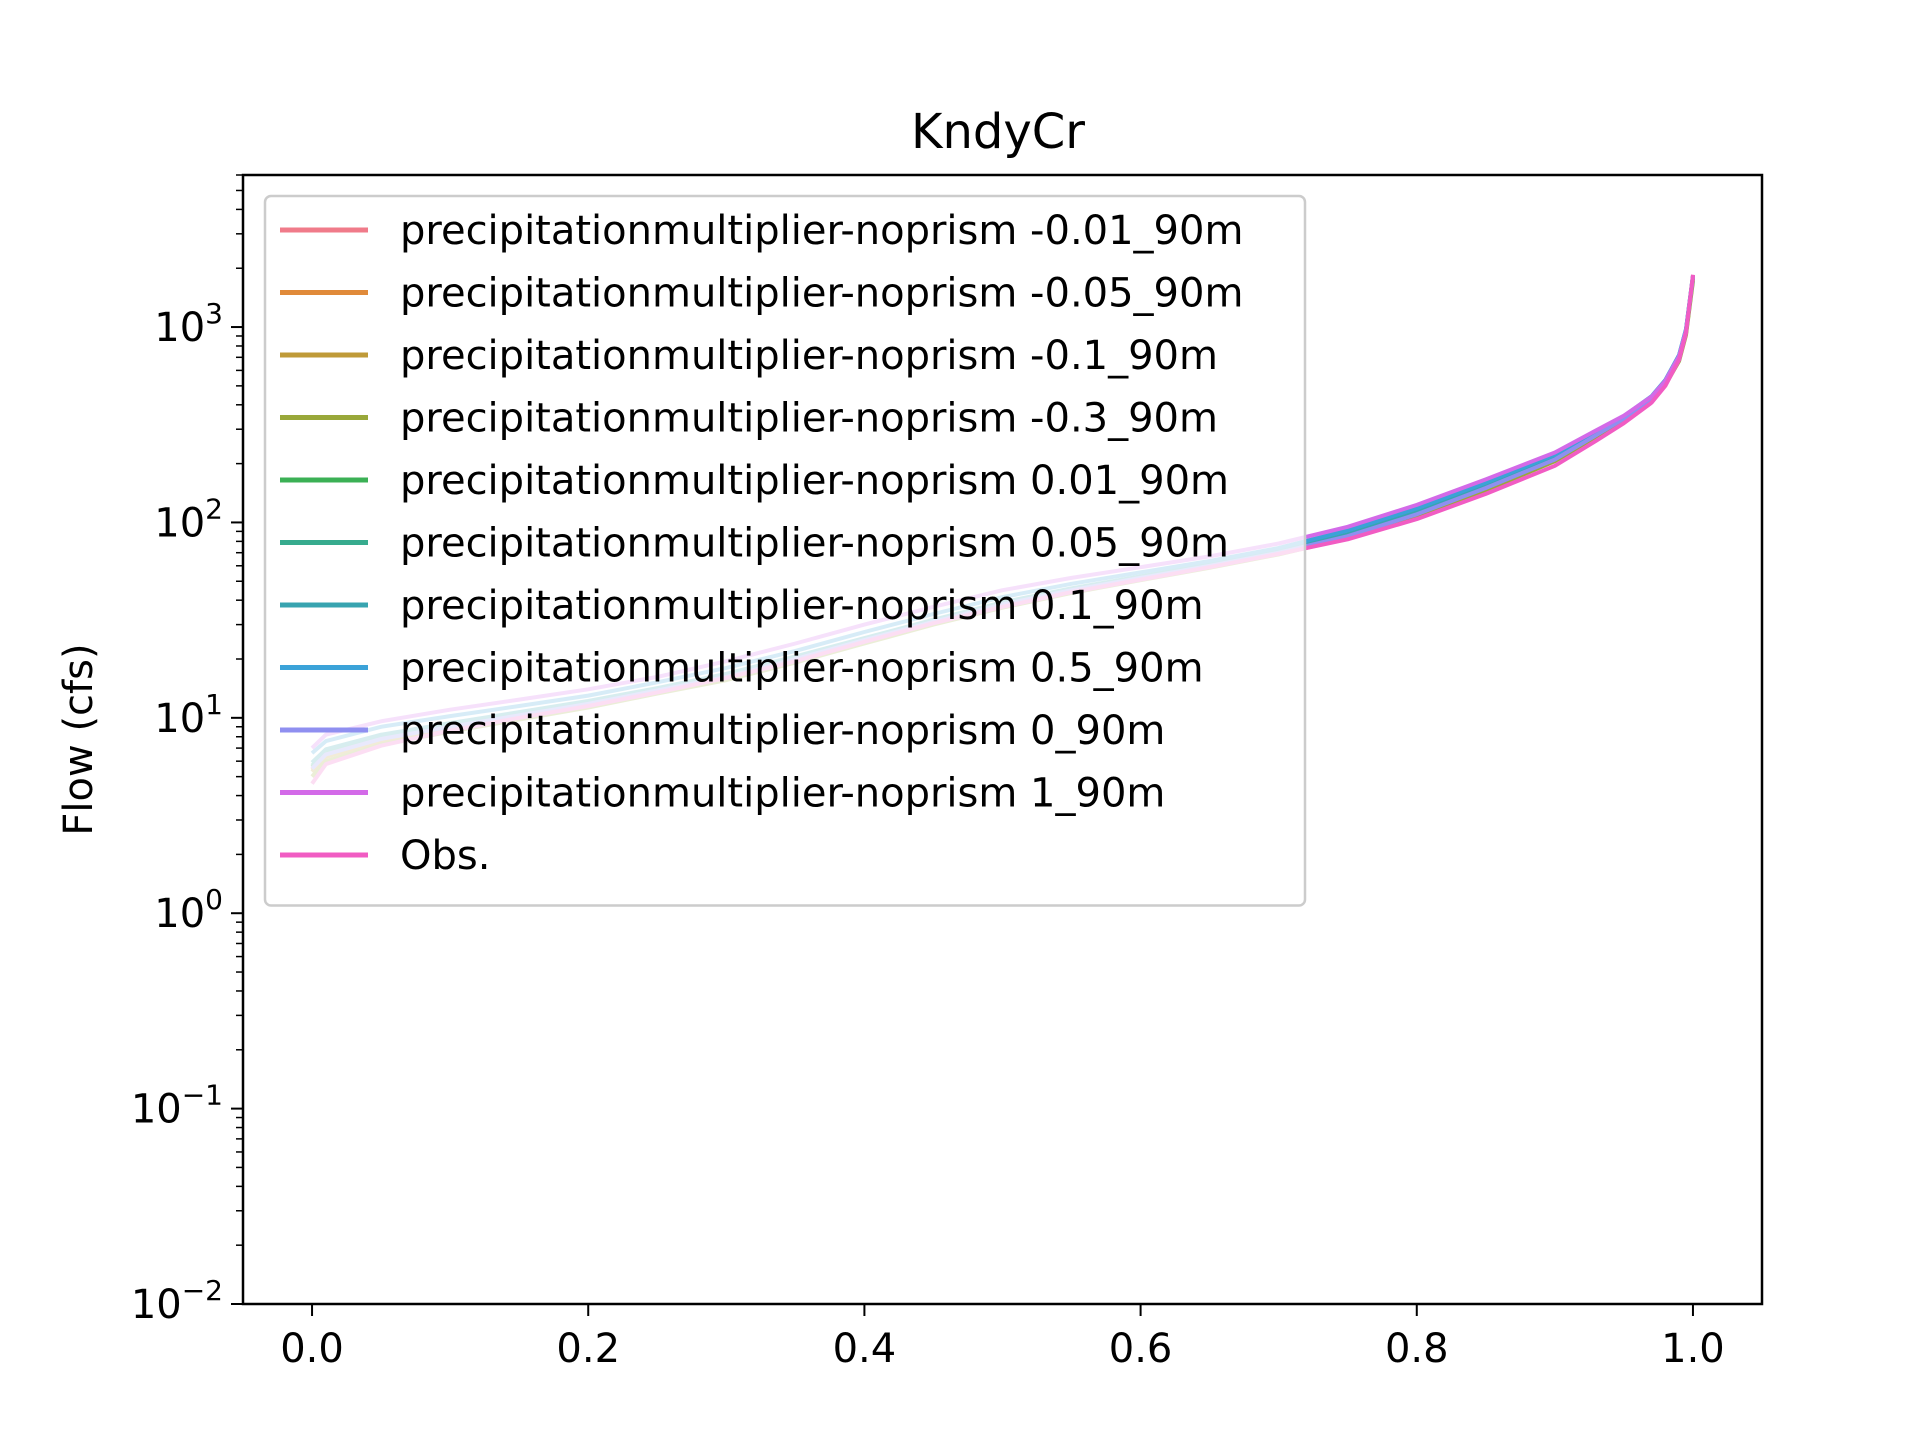 The width and height of the screenshot is (1920, 1440). What do you see at coordinates (188, 910) in the screenshot?
I see `y-tick-label: 10⁰` at bounding box center [188, 910].